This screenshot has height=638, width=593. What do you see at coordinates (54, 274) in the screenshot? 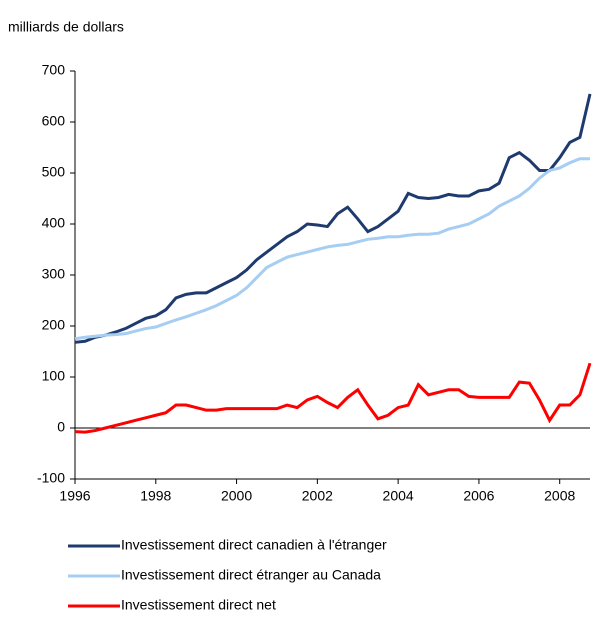
I see `y-tick-label: 300` at bounding box center [54, 274].